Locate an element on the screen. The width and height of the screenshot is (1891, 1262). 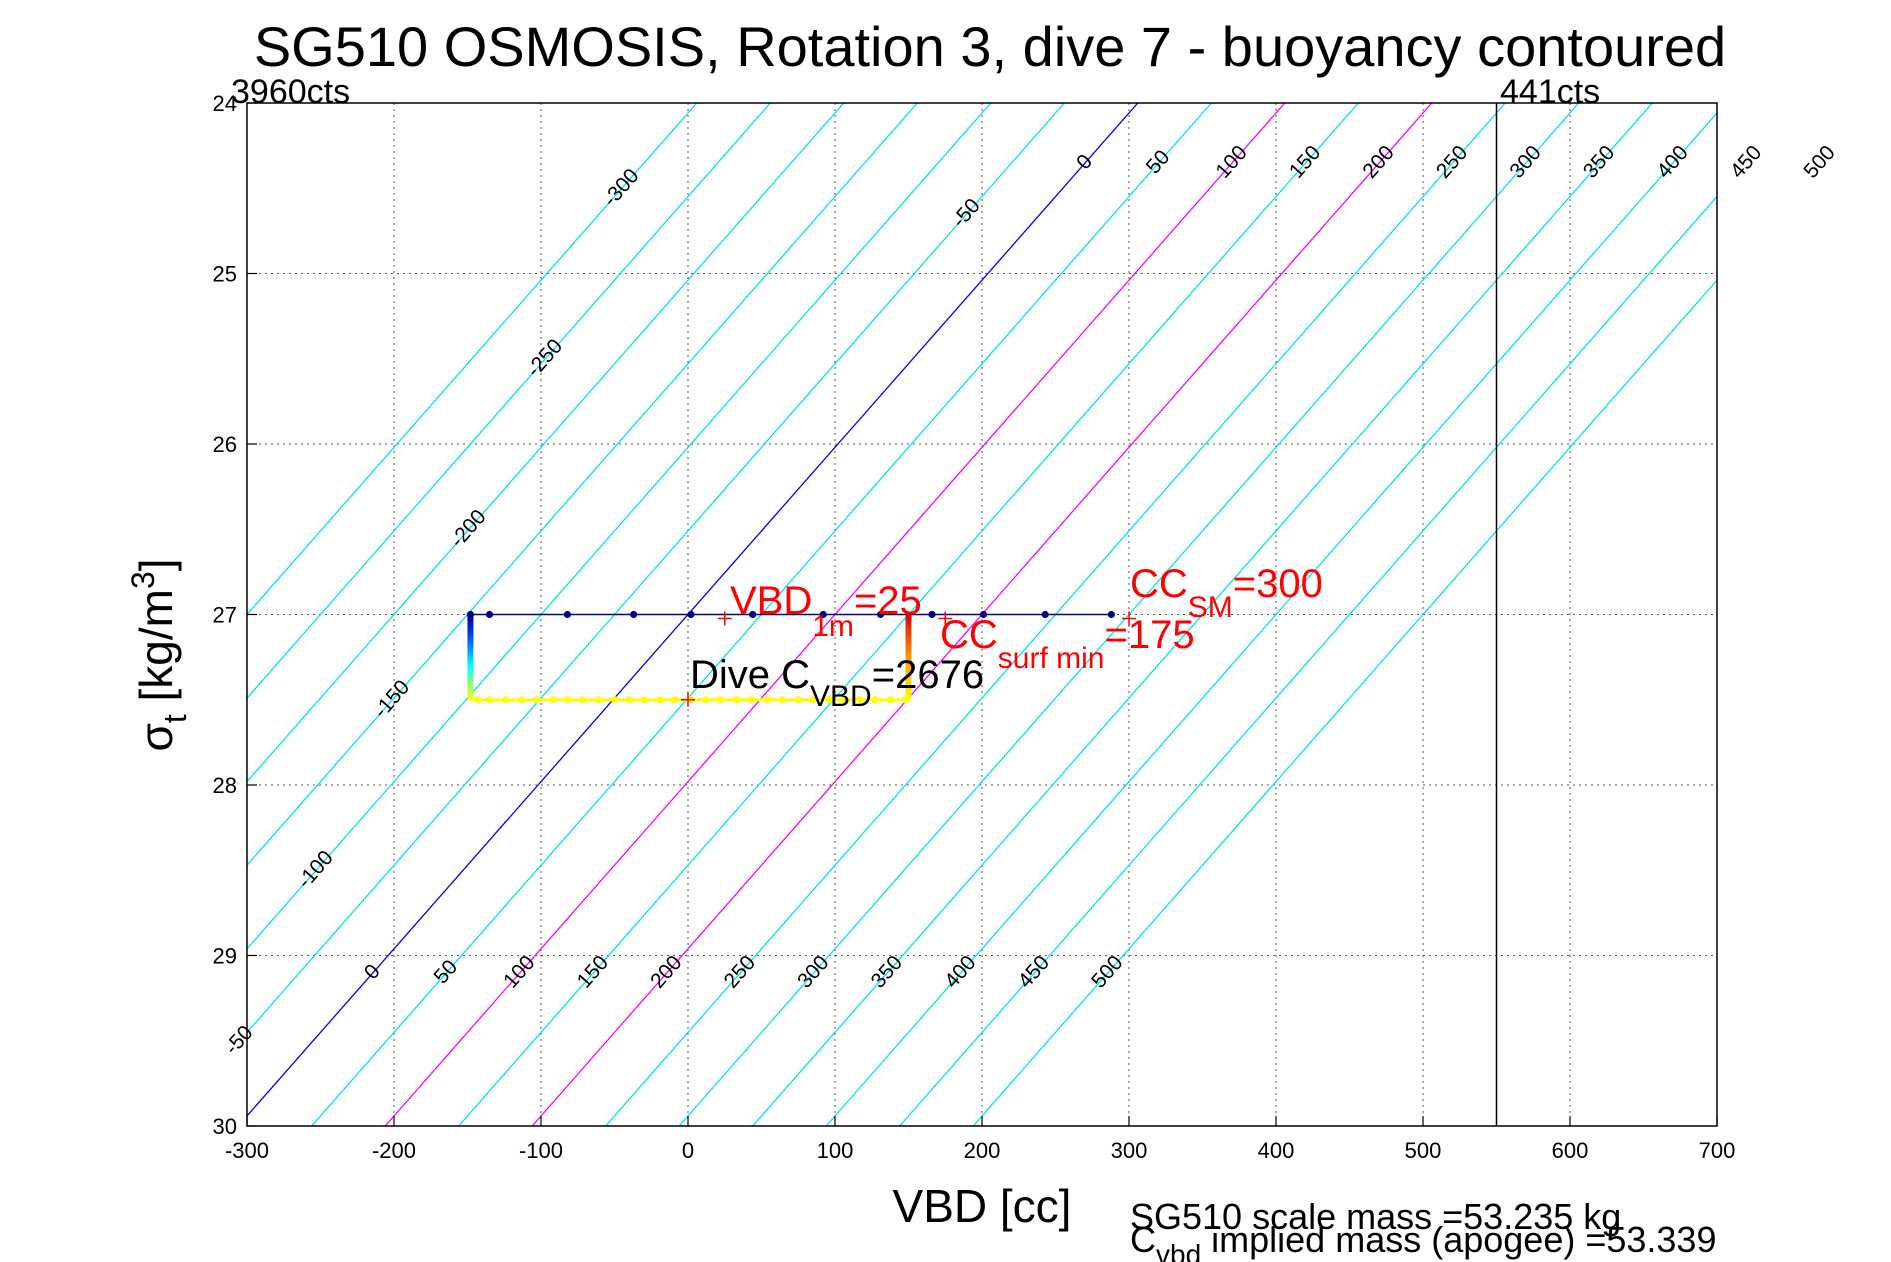
dive-ascent-segment is located at coordinates (908, 657).